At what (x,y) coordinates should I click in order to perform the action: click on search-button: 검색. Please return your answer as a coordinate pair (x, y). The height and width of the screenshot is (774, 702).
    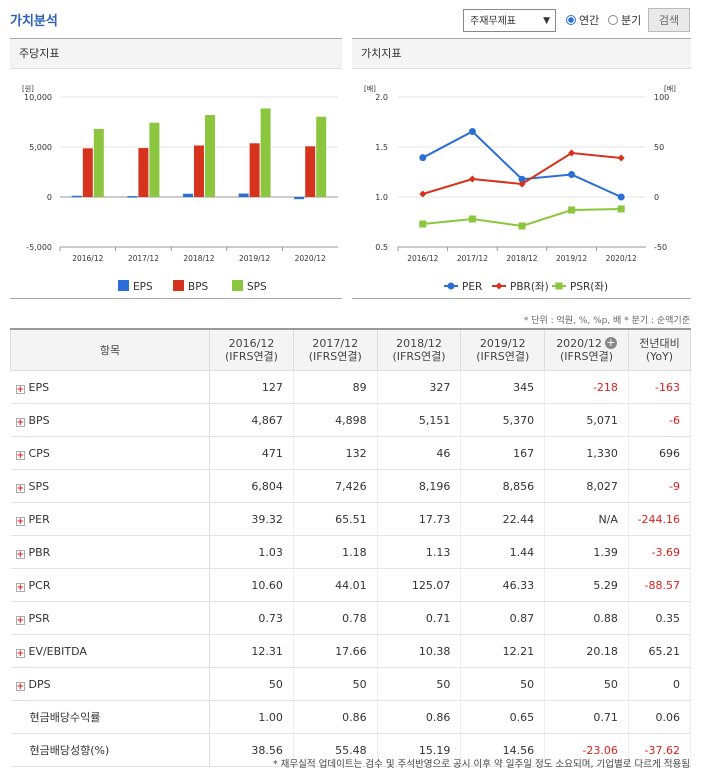
    Looking at the image, I should click on (669, 20).